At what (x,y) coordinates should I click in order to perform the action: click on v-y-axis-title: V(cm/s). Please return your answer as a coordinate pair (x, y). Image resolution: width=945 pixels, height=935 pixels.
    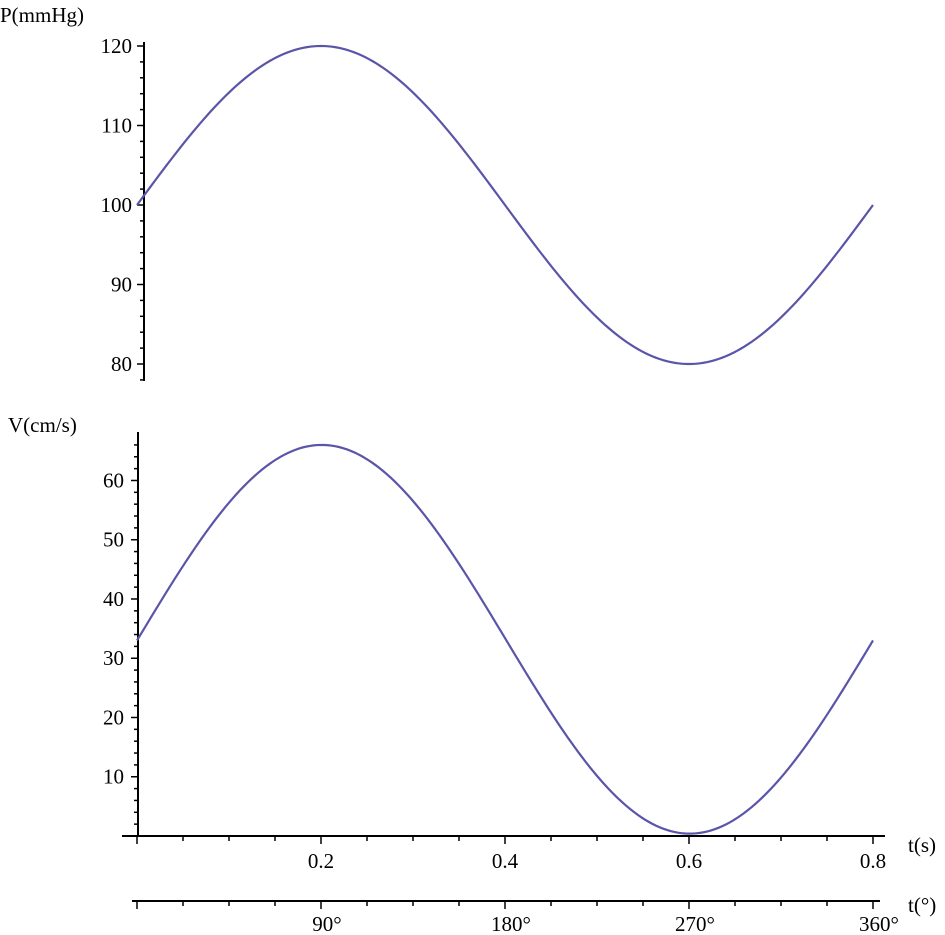
    Looking at the image, I should click on (42, 425).